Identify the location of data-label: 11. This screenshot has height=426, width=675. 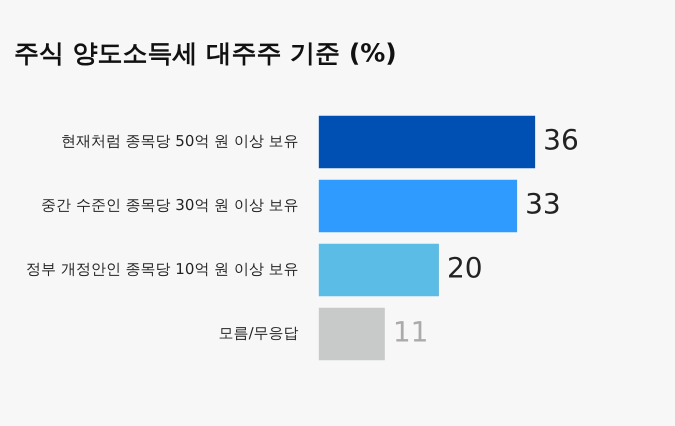
(410, 331).